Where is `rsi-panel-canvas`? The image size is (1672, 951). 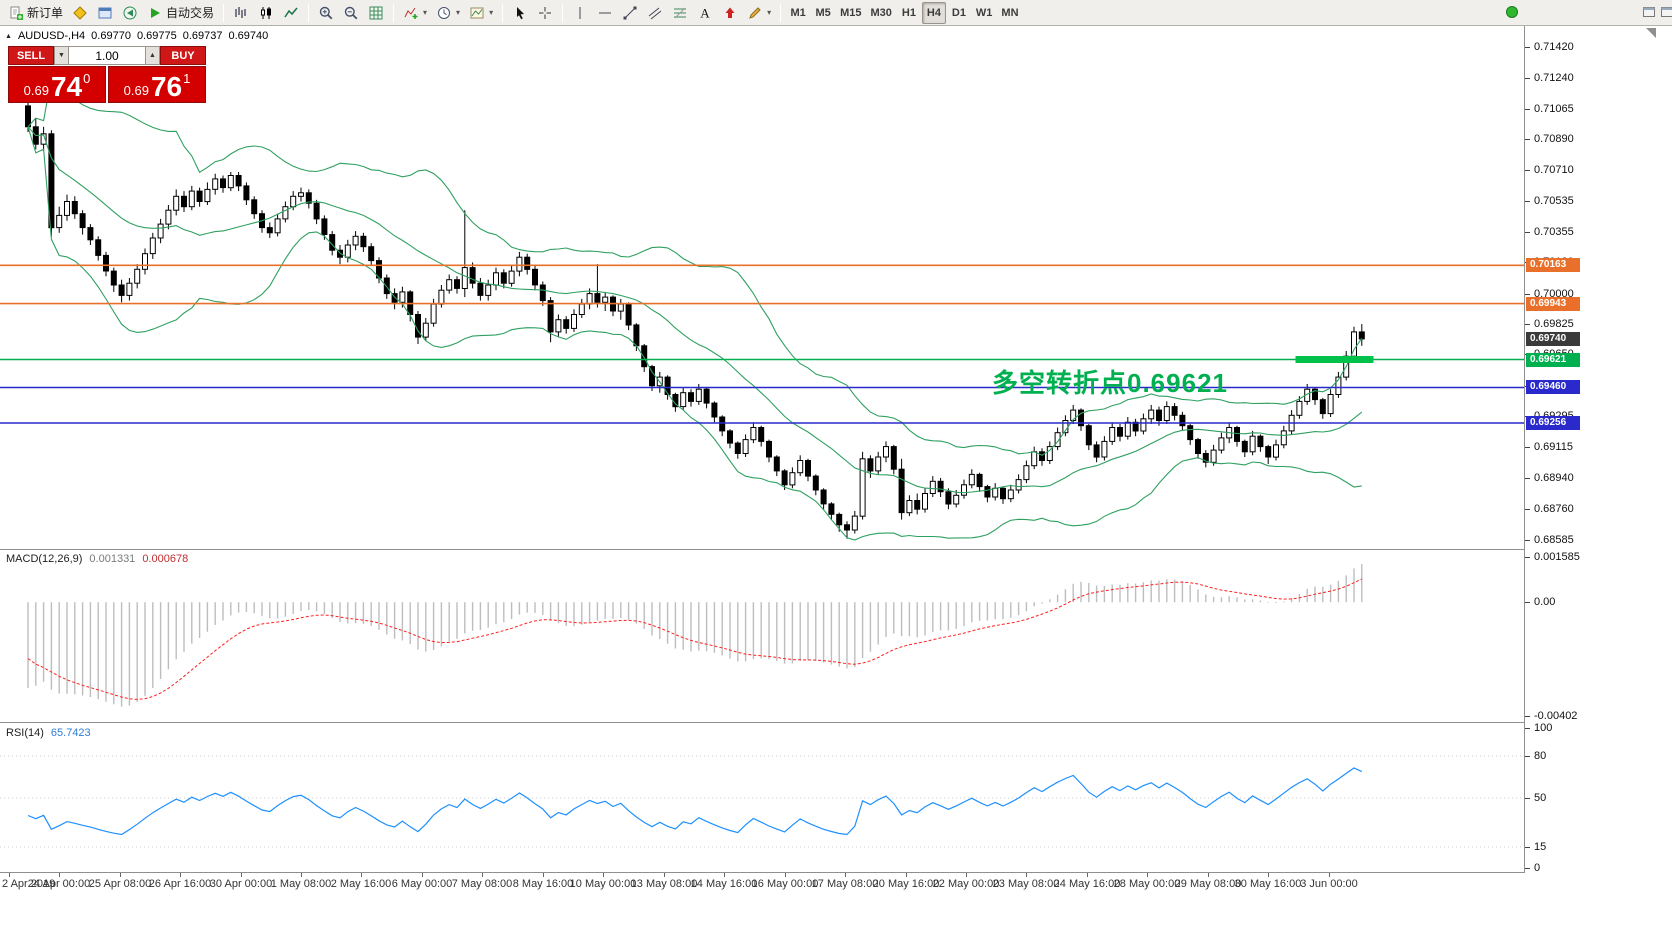 rsi-panel-canvas is located at coordinates (762, 798).